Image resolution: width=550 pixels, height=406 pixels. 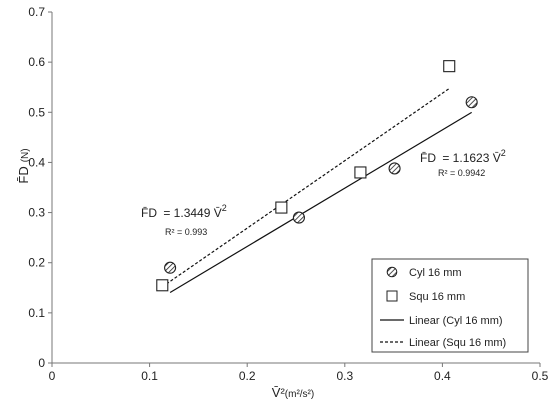 What do you see at coordinates (540, 376) in the screenshot?
I see `x-tick-label: 0.5` at bounding box center [540, 376].